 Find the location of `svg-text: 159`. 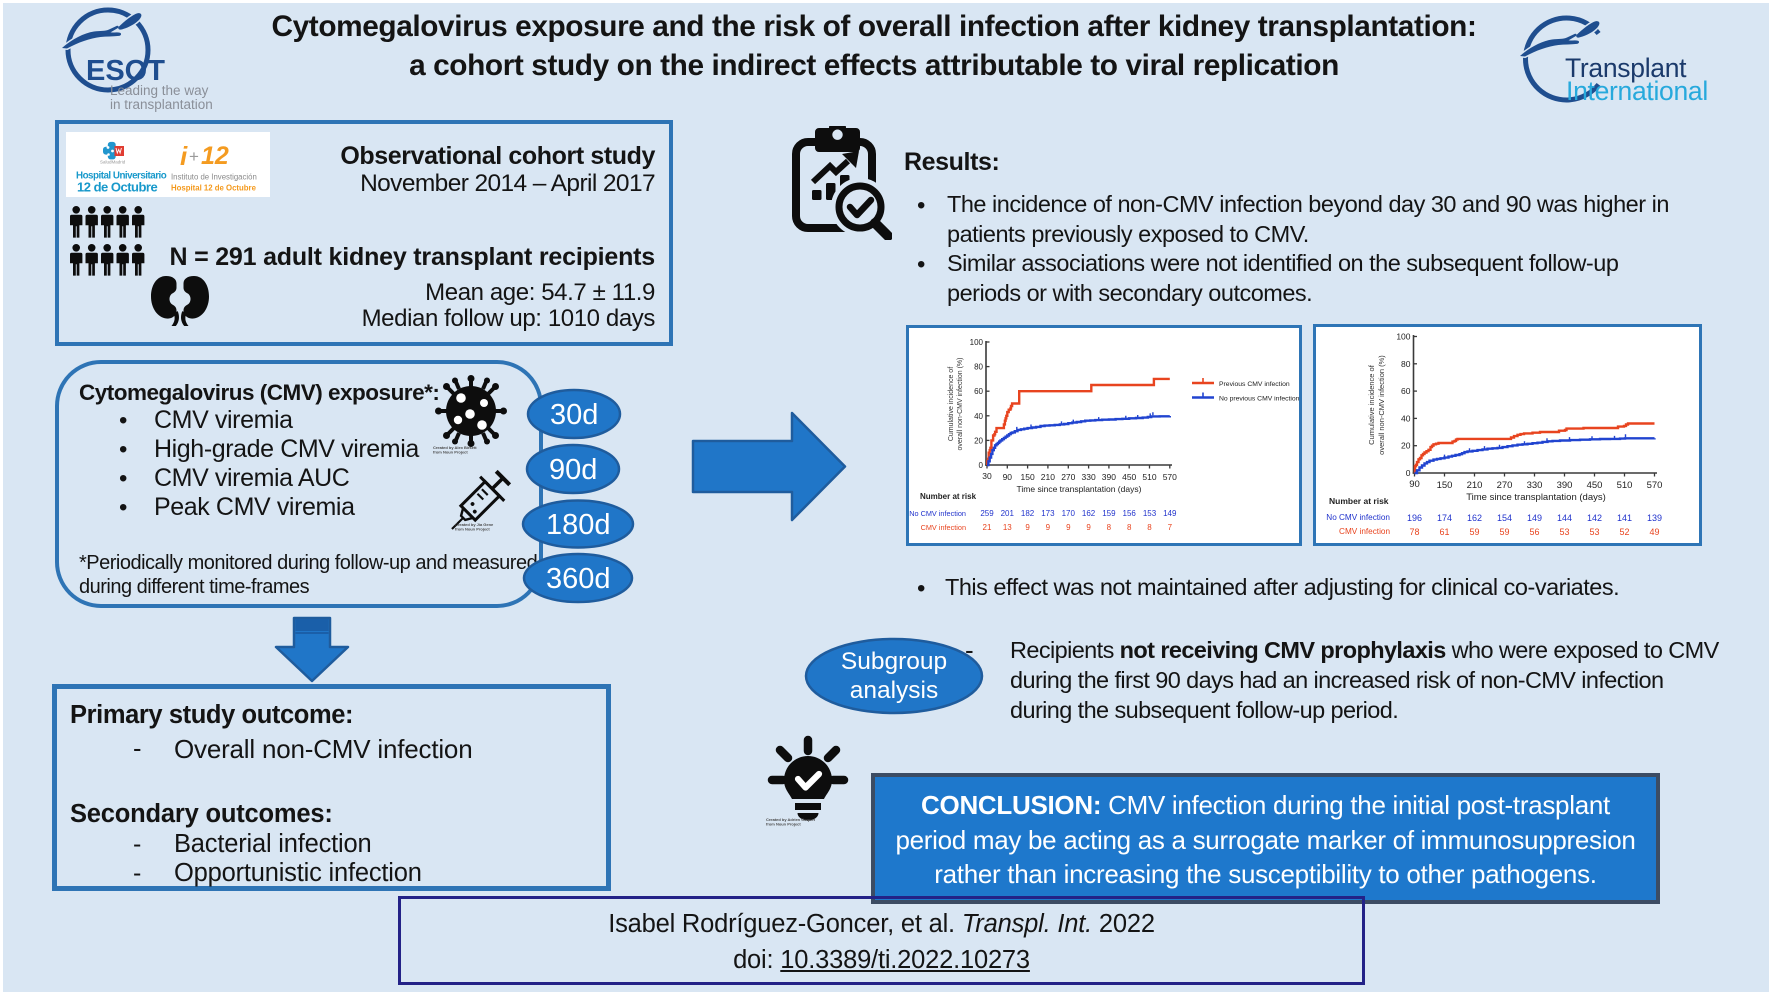

svg-text: 159 is located at coordinates (1109, 513).